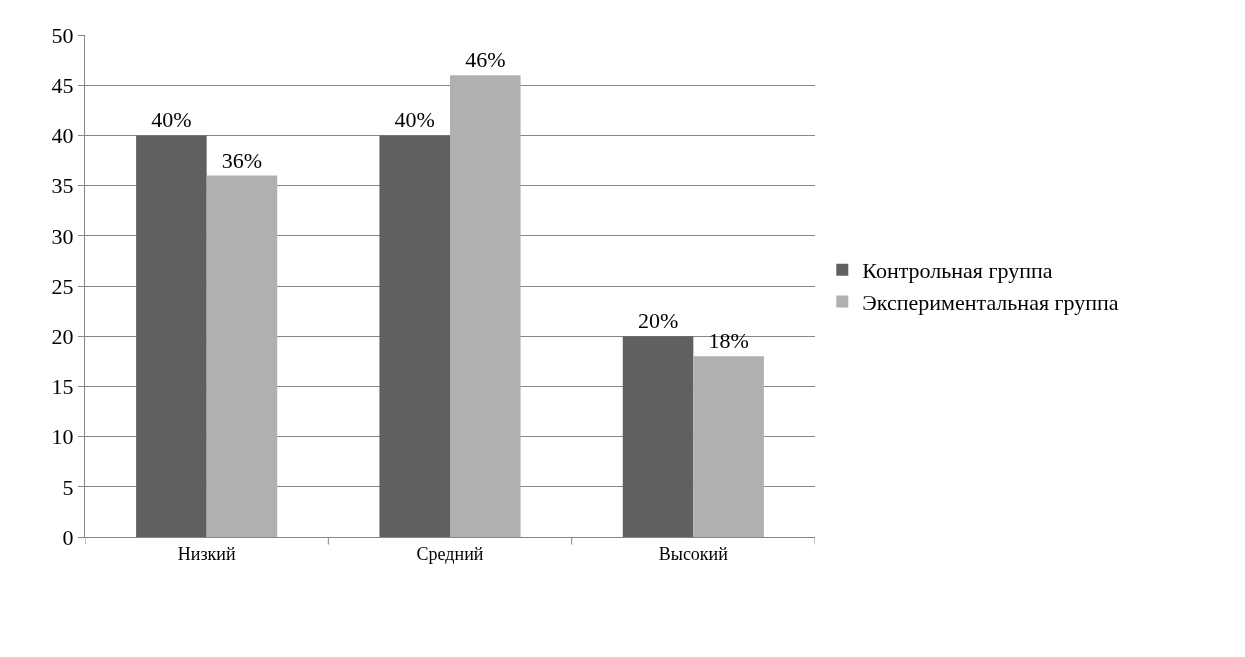  I want to click on x-tick-label: Средний, so click(450, 553).